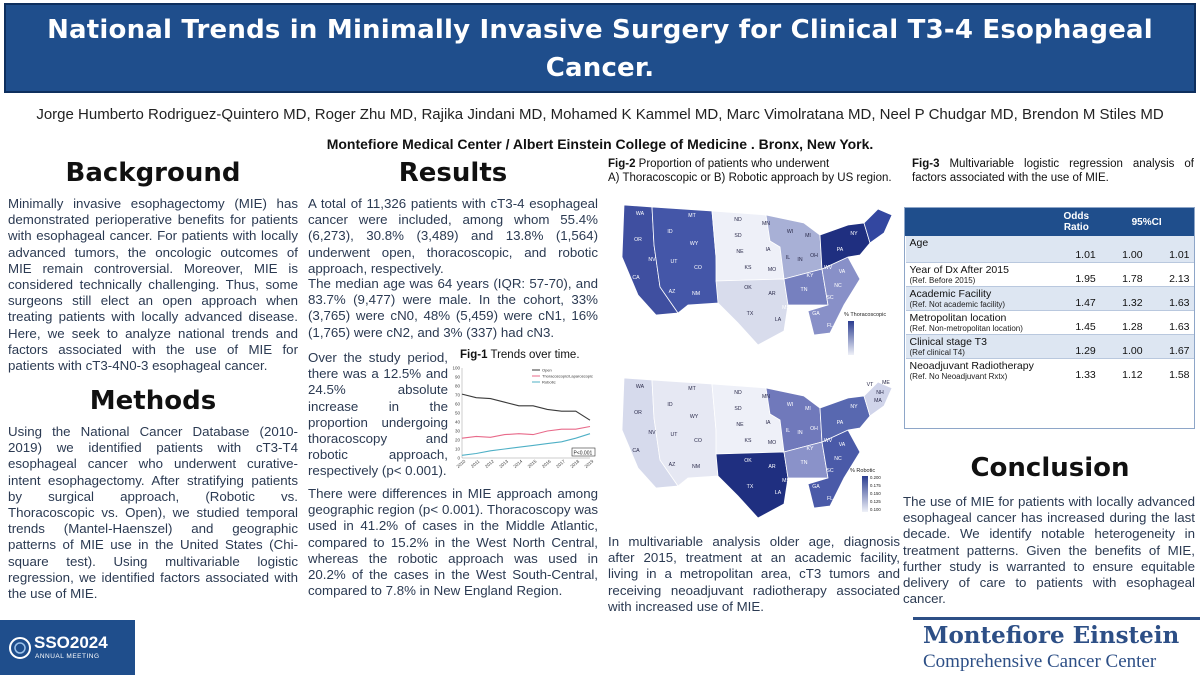 The width and height of the screenshot is (1200, 675). Describe the element at coordinates (1170, 274) in the screenshot. I see `row-ci-high: 2.13` at that location.